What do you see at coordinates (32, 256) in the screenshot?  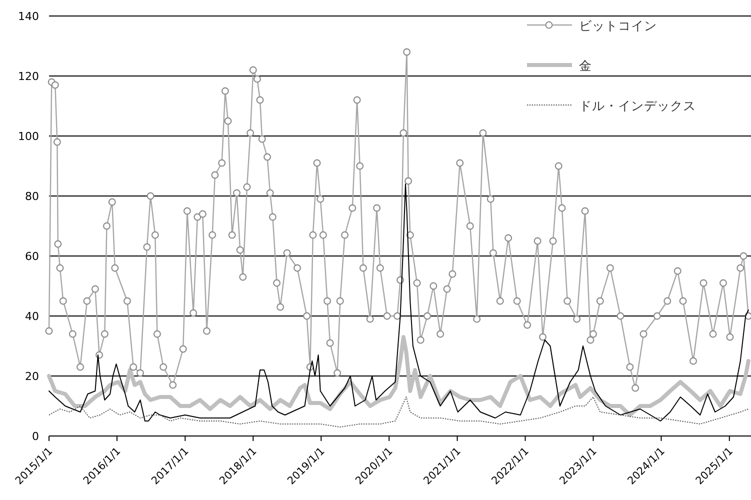 I see `y-tick-label: 60` at bounding box center [32, 256].